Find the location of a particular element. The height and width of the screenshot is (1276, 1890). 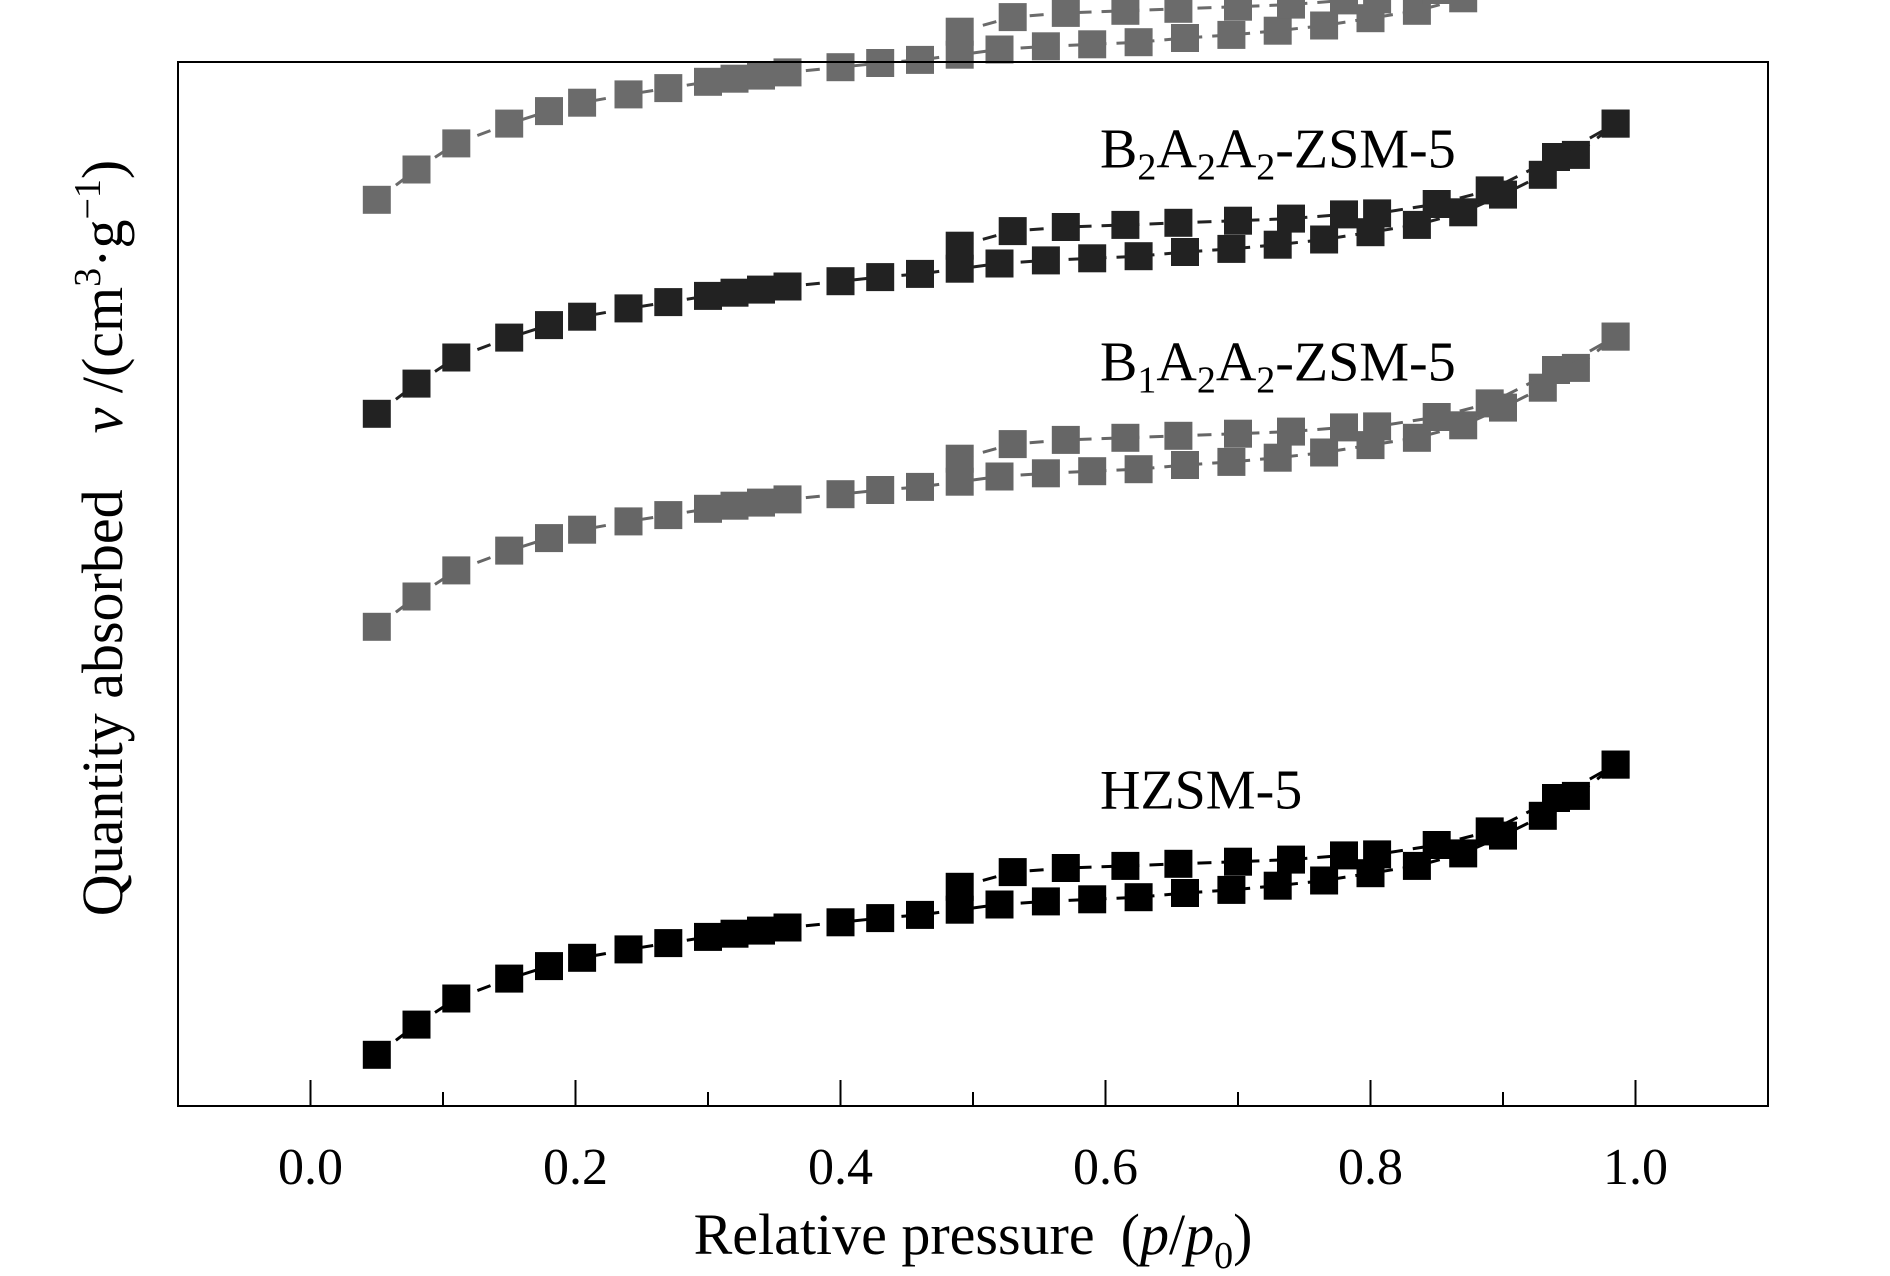

y-axis-label-text: Quantity absorbed is located at coordinates (102, 702).